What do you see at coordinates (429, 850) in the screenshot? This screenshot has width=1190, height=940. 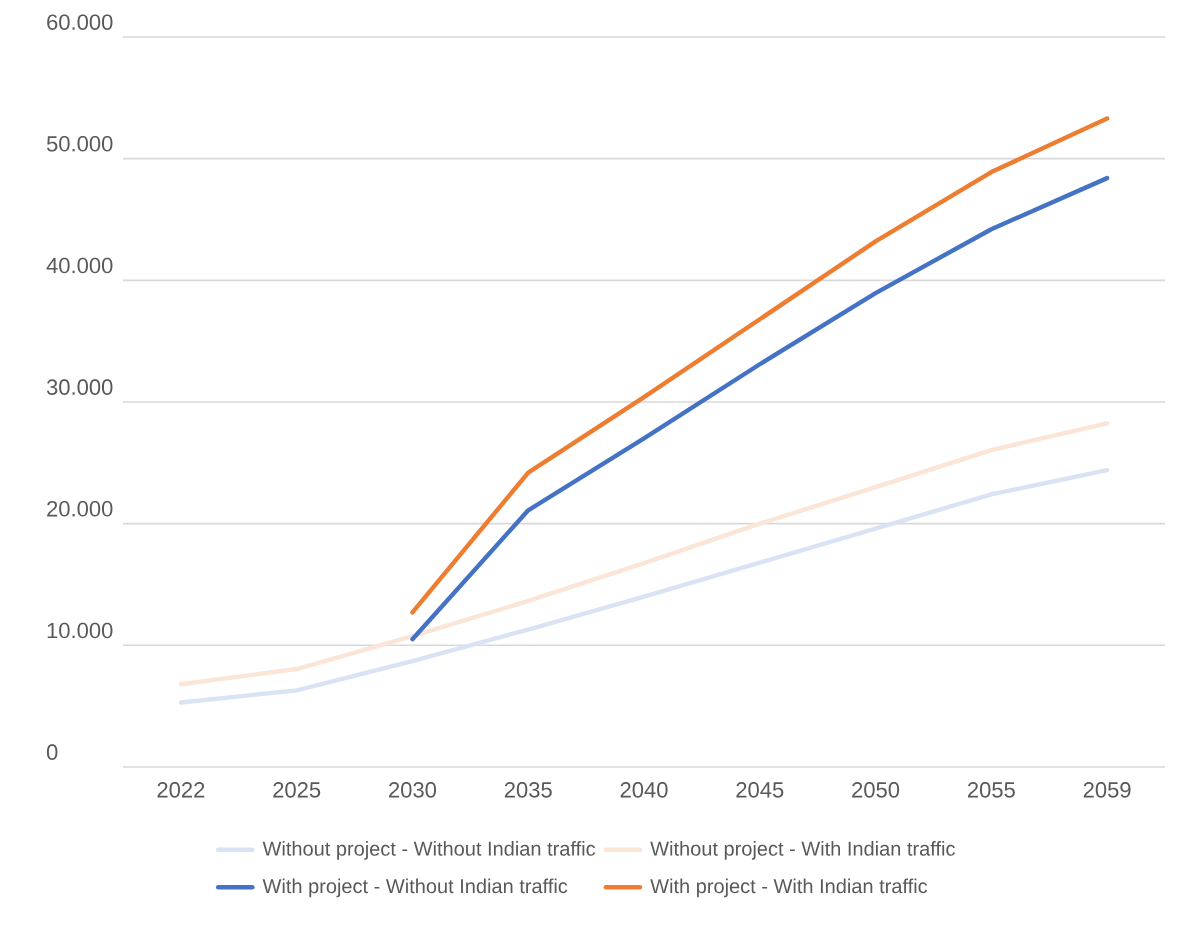 I see `legend-label: Without project - Without Indian traffic` at bounding box center [429, 850].